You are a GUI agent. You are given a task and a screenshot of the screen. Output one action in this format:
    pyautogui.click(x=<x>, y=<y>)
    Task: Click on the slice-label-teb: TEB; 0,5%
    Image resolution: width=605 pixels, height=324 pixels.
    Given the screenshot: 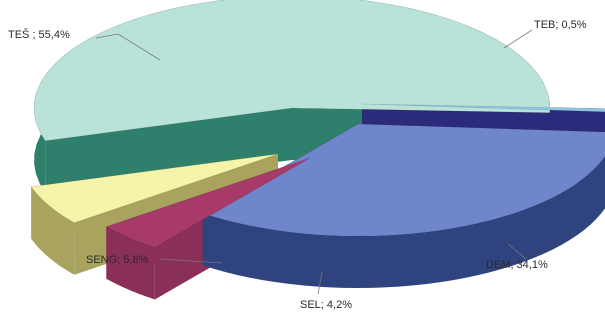 What is the action you would take?
    pyautogui.click(x=560, y=25)
    